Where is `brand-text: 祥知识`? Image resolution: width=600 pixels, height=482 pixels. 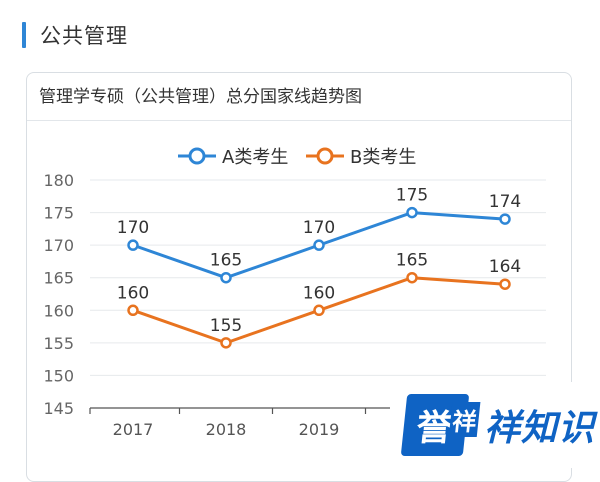
brand-text: 祥知识 is located at coordinates (540, 428).